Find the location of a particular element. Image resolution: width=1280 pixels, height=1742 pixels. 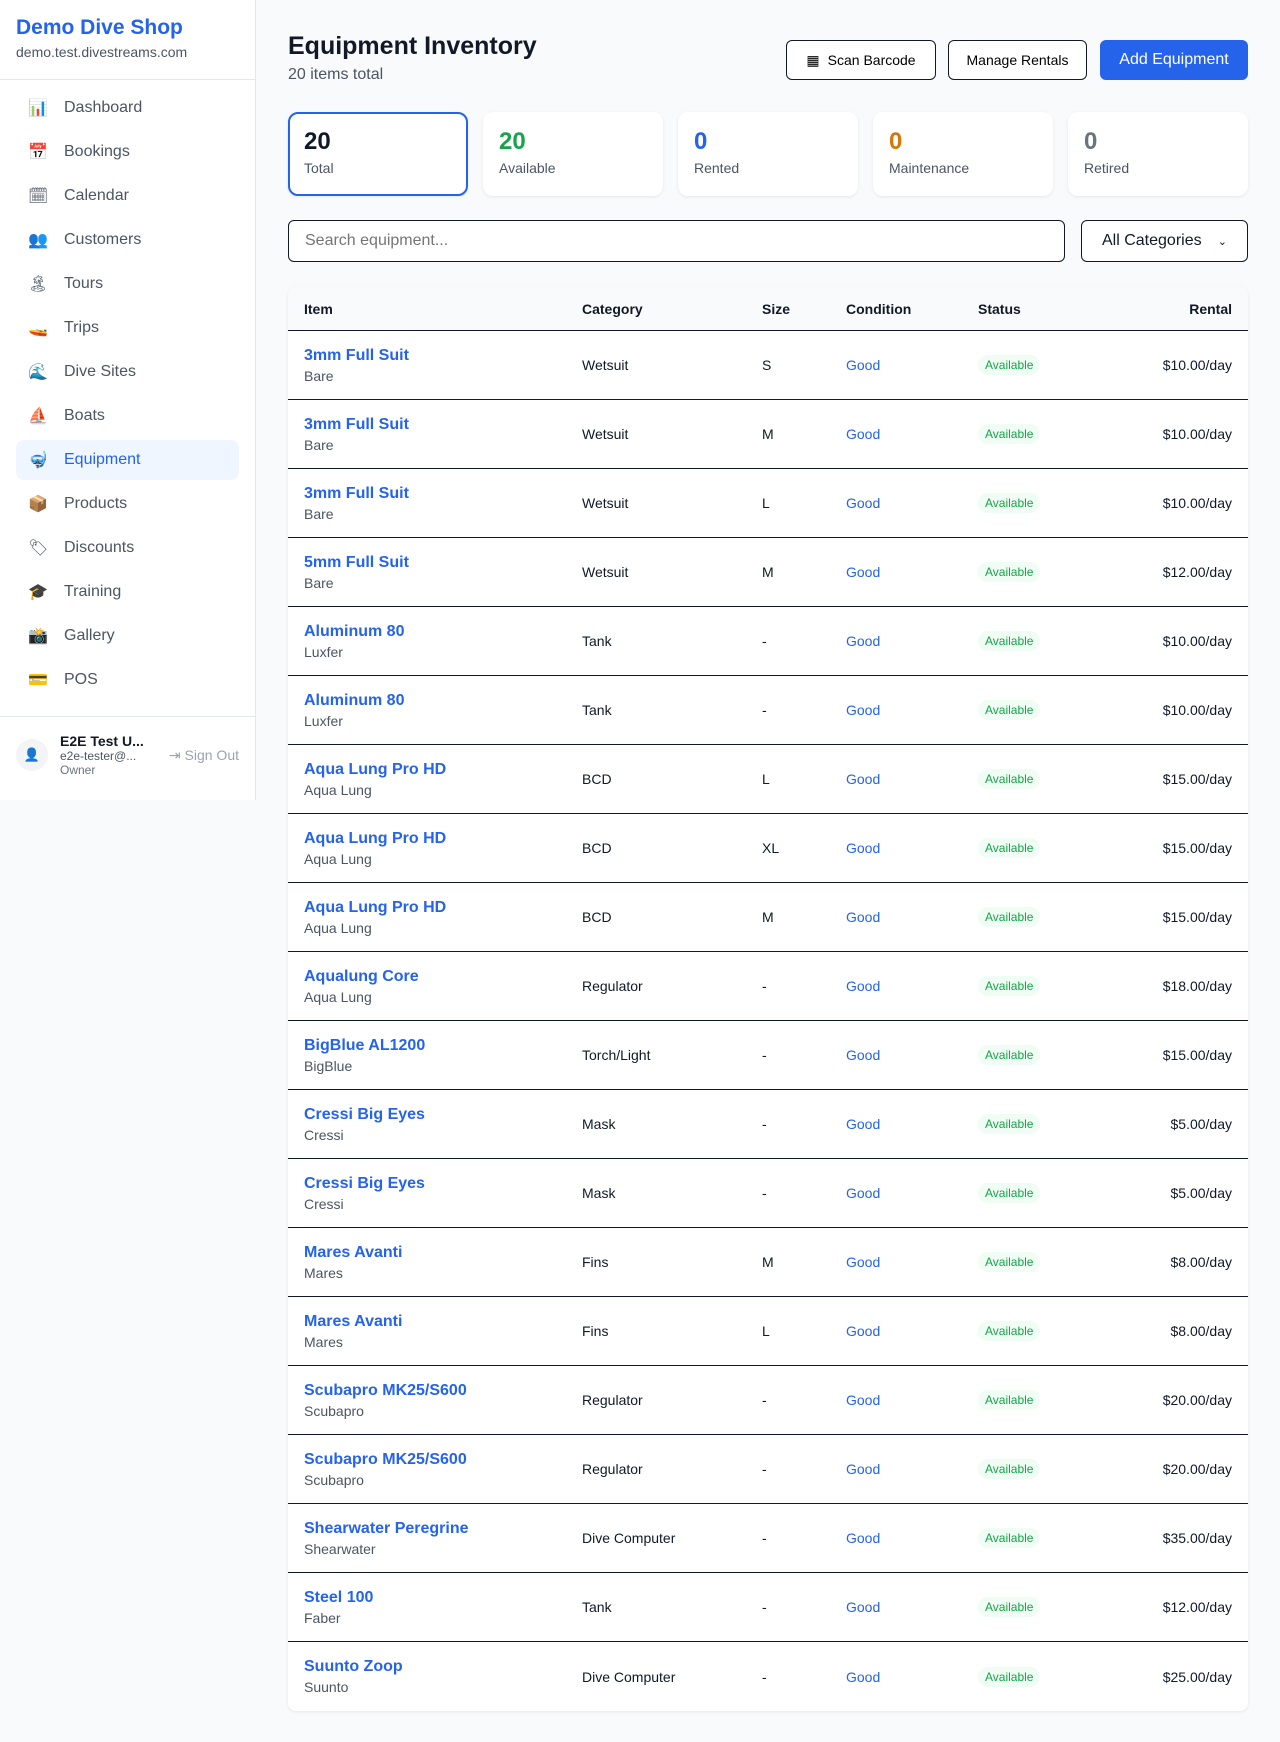

sidebar-item-products: 📦 Products is located at coordinates (127, 504).